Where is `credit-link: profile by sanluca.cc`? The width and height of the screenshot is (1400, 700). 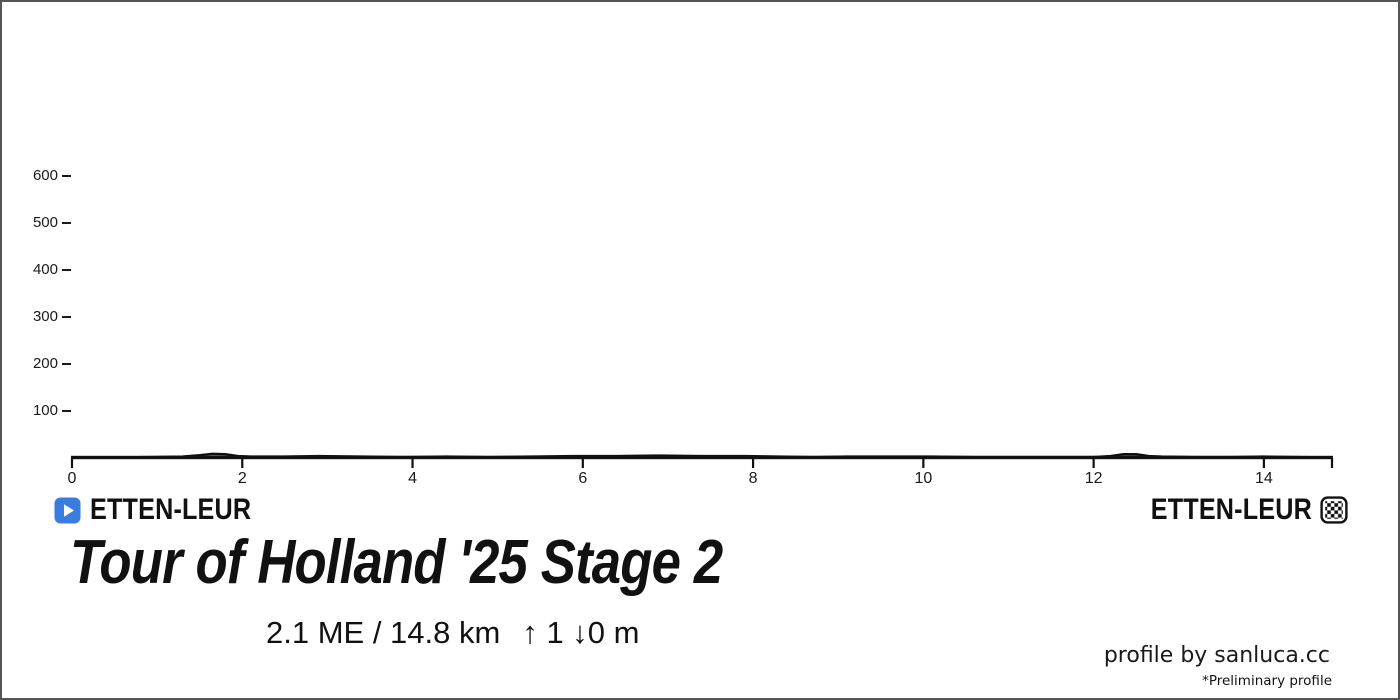 credit-link: profile by sanluca.cc is located at coordinates (1216, 655).